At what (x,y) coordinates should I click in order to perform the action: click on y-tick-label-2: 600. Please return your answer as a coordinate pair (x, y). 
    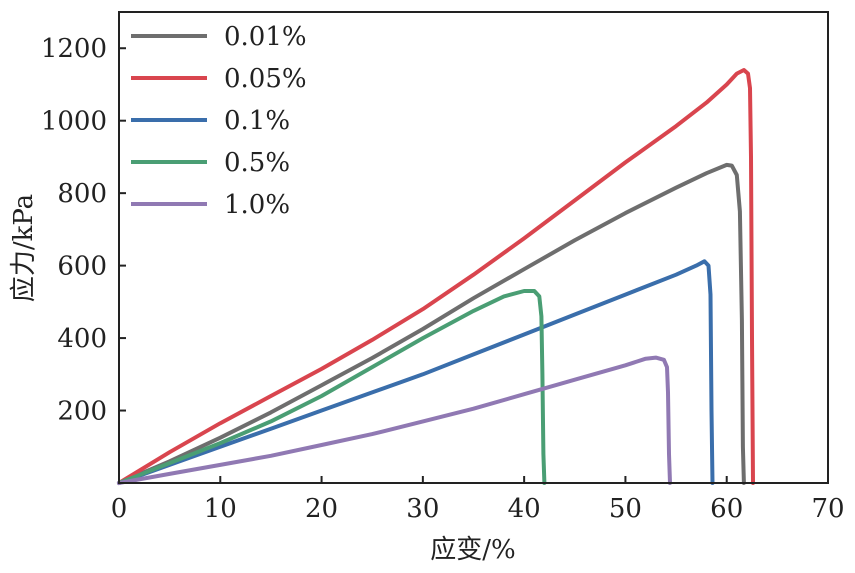
    Looking at the image, I should click on (82, 267).